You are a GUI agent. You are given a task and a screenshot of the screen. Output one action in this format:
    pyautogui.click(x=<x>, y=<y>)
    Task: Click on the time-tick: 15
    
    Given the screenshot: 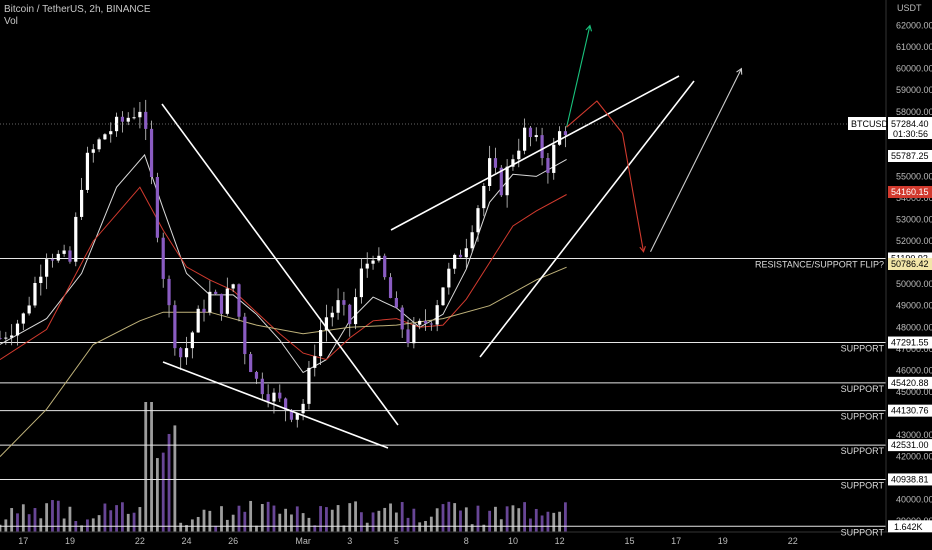 What is the action you would take?
    pyautogui.click(x=630, y=541)
    